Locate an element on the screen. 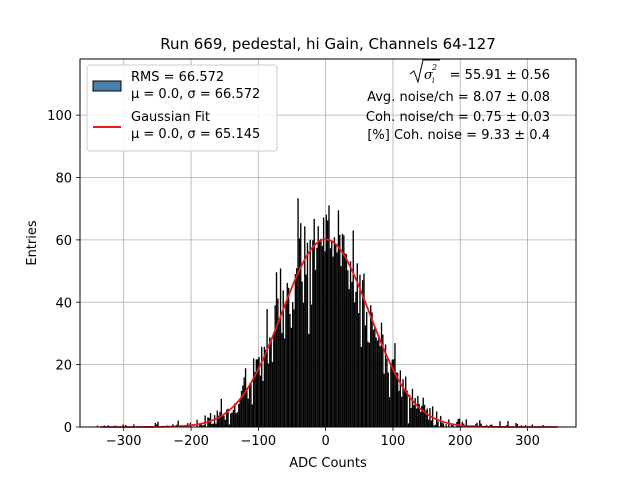  sigma-formula: σ 2 i = 55.91 ± 0.56 is located at coordinates (479, 72).